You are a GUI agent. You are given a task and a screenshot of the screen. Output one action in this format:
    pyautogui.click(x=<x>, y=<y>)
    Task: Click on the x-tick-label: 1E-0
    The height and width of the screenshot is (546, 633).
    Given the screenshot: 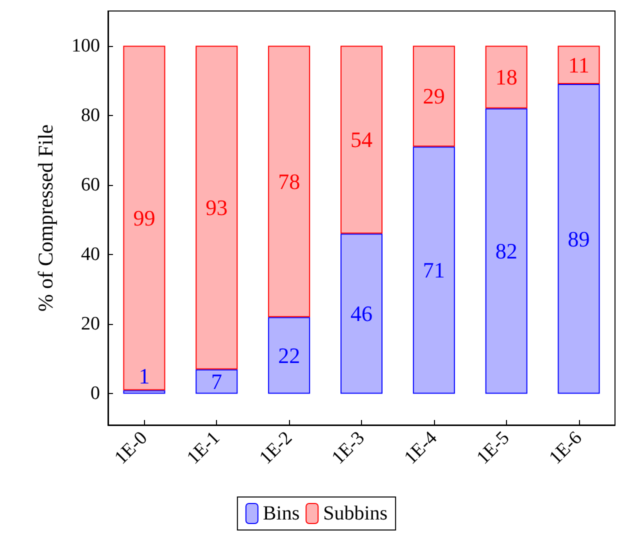 What is the action you would take?
    pyautogui.click(x=131, y=448)
    